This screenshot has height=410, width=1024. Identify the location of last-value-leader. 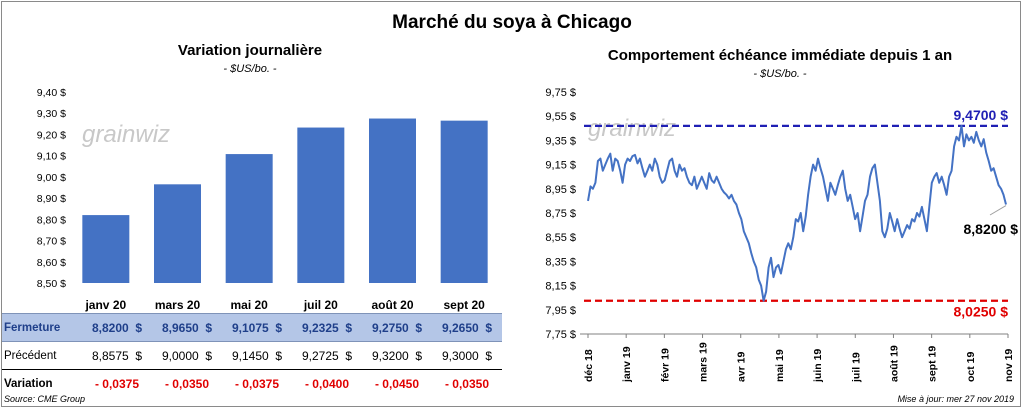
(998, 210).